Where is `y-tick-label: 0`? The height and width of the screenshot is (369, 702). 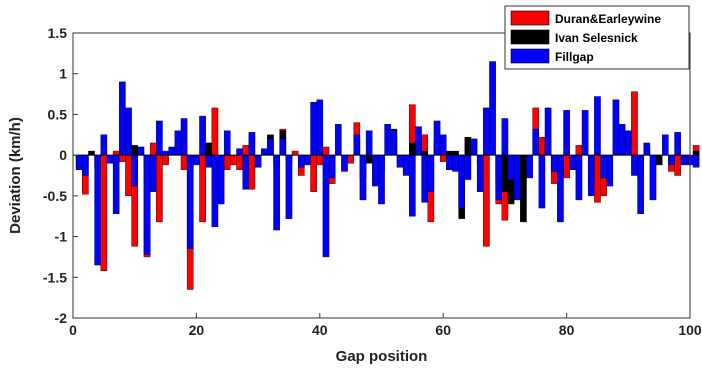
y-tick-label: 0 is located at coordinates (63, 155).